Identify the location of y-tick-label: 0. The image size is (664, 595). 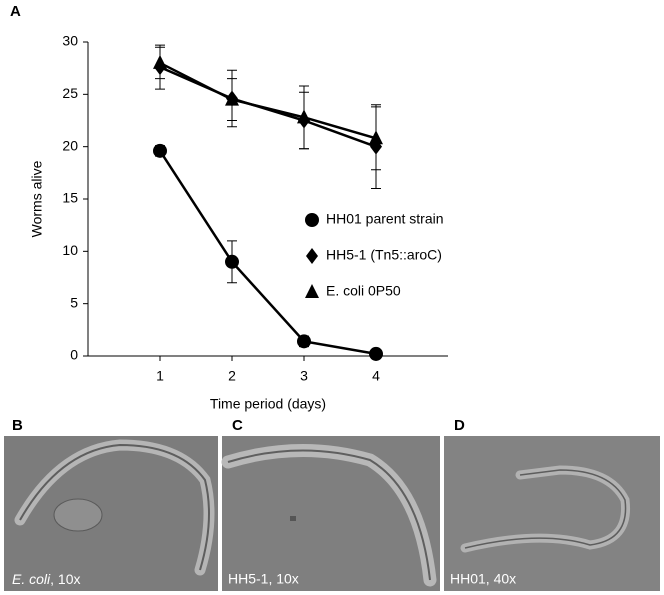
(74, 355).